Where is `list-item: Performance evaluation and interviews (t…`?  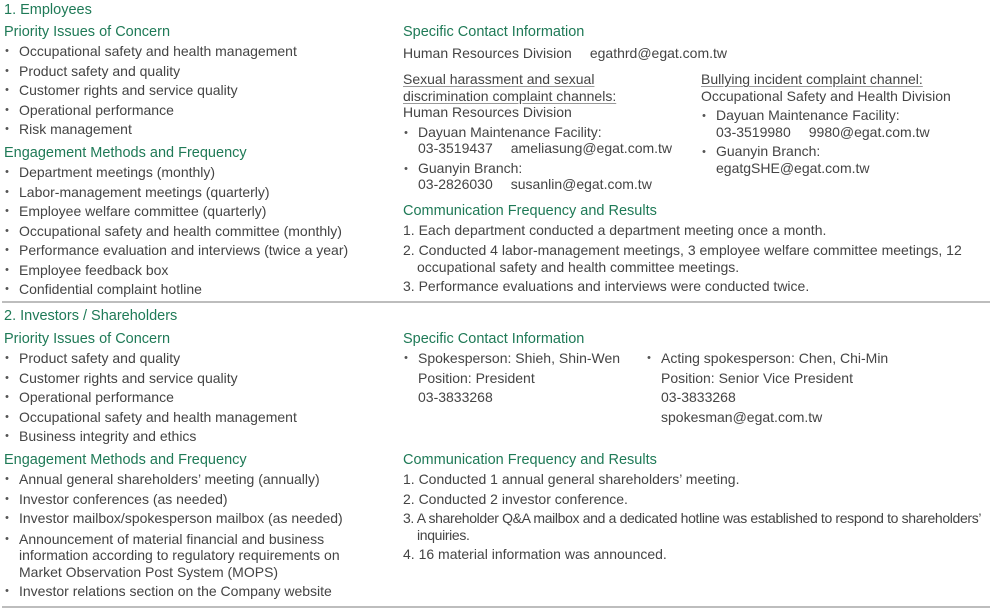 list-item: Performance evaluation and interviews (t… is located at coordinates (192, 251).